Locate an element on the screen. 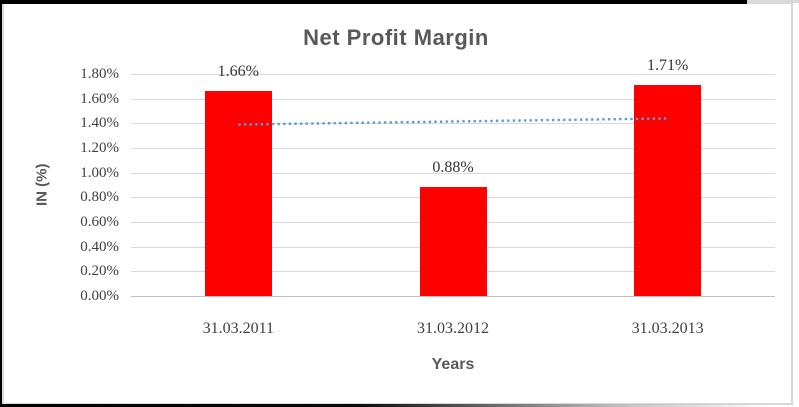 This screenshot has height=407, width=799. y-tick-label: 1.40% is located at coordinates (99, 123).